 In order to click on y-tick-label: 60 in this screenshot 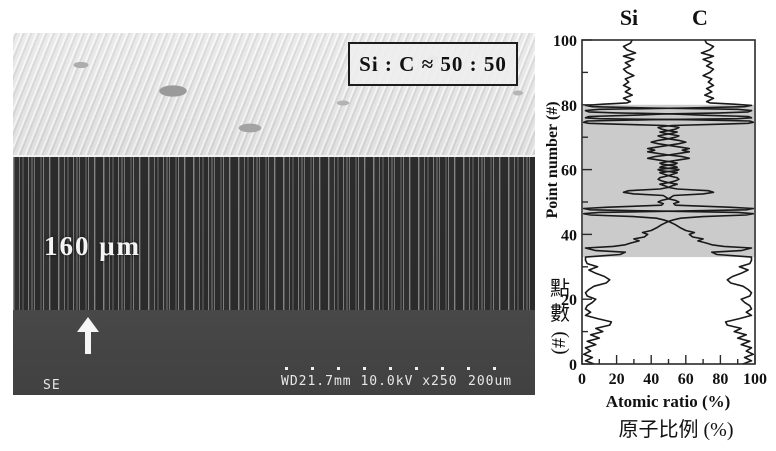, I will do `click(569, 171)`.